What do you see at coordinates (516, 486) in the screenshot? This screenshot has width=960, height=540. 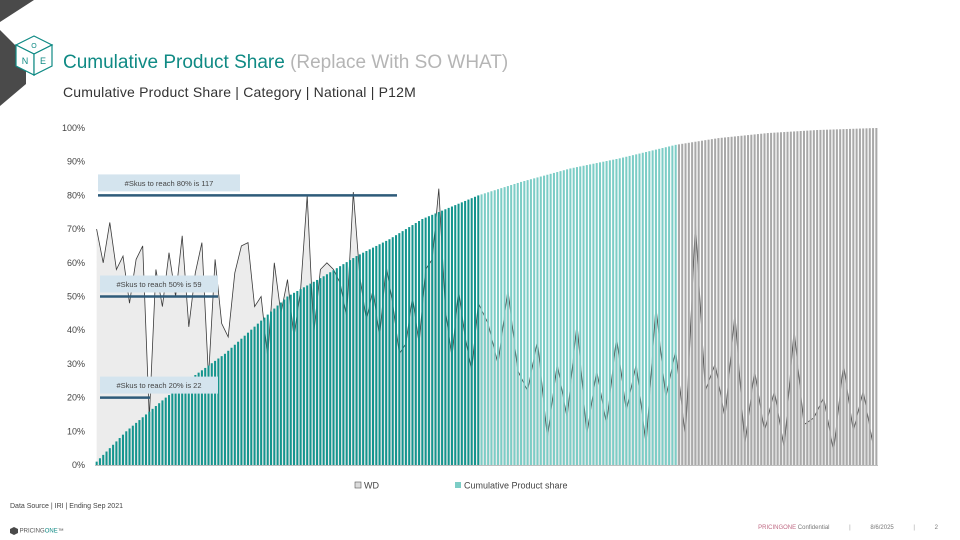 I see `legend-label: Cumulative Product share` at bounding box center [516, 486].